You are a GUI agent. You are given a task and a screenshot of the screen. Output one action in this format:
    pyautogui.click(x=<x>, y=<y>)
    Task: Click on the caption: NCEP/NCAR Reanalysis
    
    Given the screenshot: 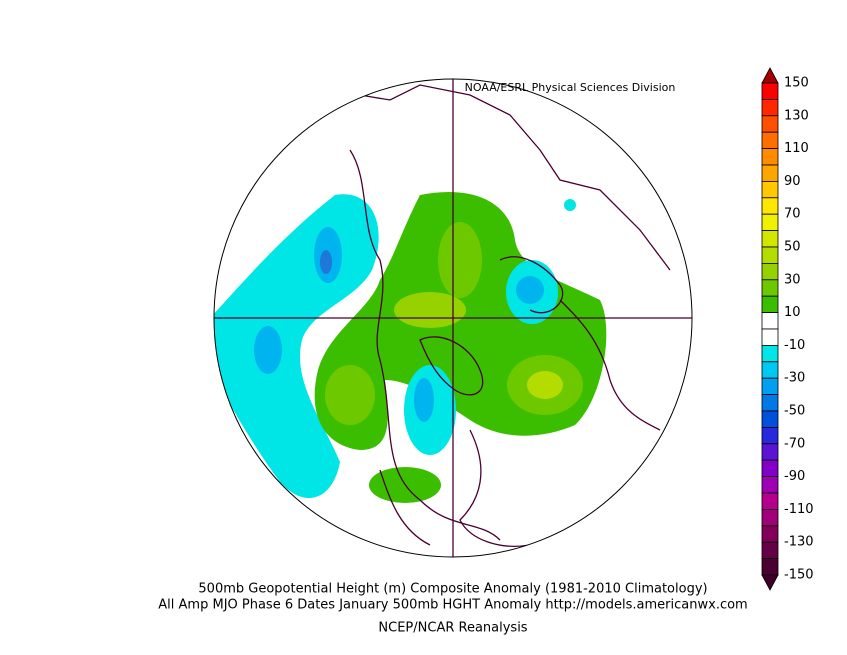 What is the action you would take?
    pyautogui.click(x=452, y=628)
    